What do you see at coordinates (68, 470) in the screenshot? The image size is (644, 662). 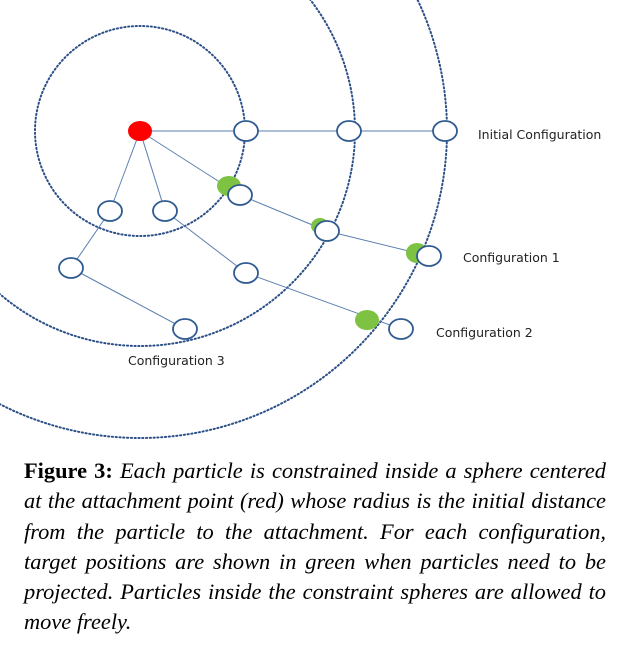 I see `caption-label: Figure 3:` at bounding box center [68, 470].